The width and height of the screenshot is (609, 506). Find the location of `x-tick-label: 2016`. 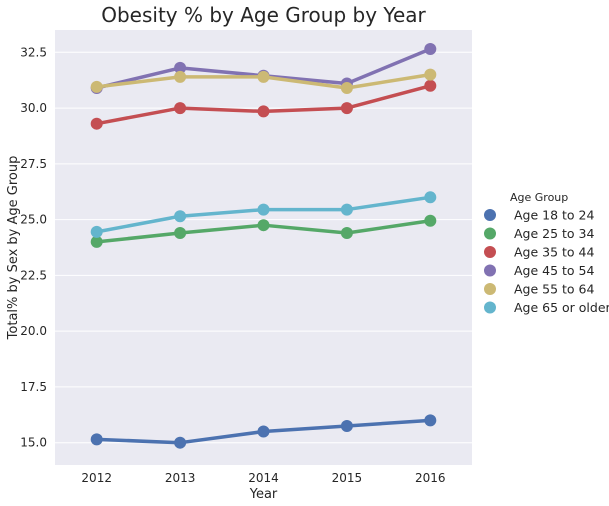

x-tick-label: 2016 is located at coordinates (430, 478).